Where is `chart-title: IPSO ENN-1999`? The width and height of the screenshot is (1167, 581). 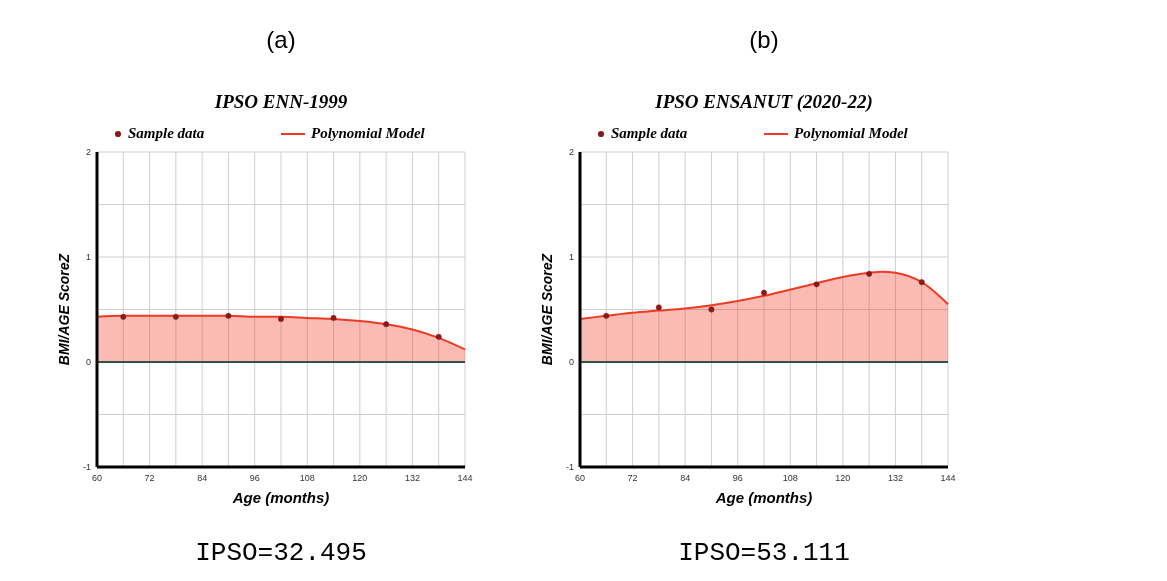 chart-title: IPSO ENN-1999 is located at coordinates (280, 101).